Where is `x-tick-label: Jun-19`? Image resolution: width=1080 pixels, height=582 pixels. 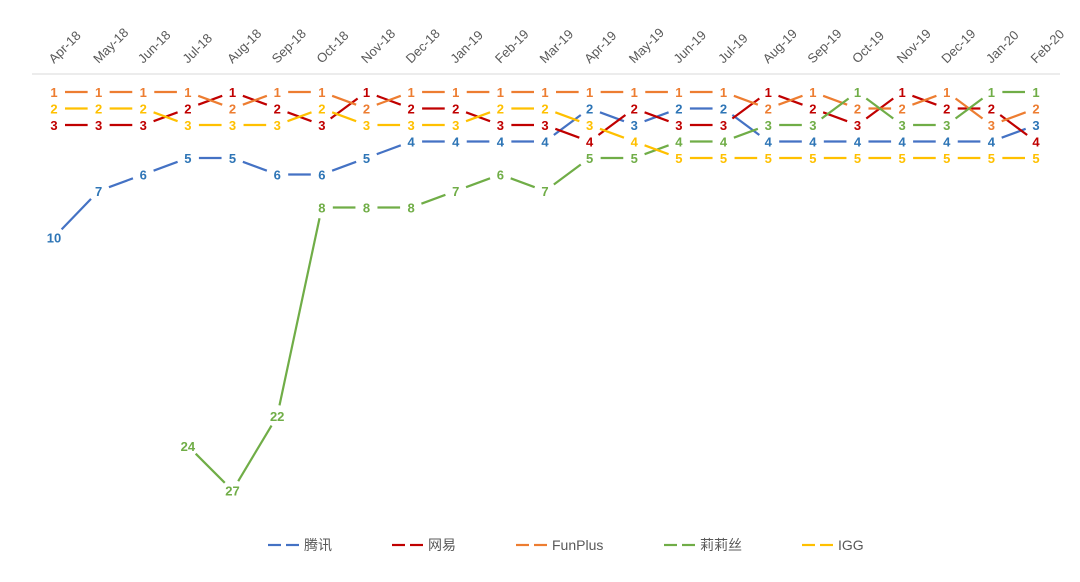 x-tick-label: Jun-19 is located at coordinates (689, 46).